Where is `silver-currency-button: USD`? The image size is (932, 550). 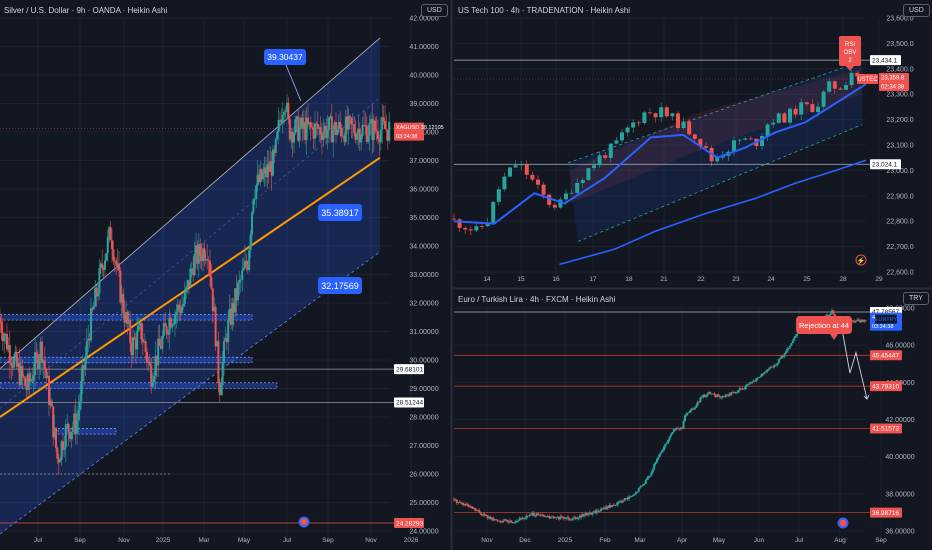
silver-currency-button: USD is located at coordinates (434, 10).